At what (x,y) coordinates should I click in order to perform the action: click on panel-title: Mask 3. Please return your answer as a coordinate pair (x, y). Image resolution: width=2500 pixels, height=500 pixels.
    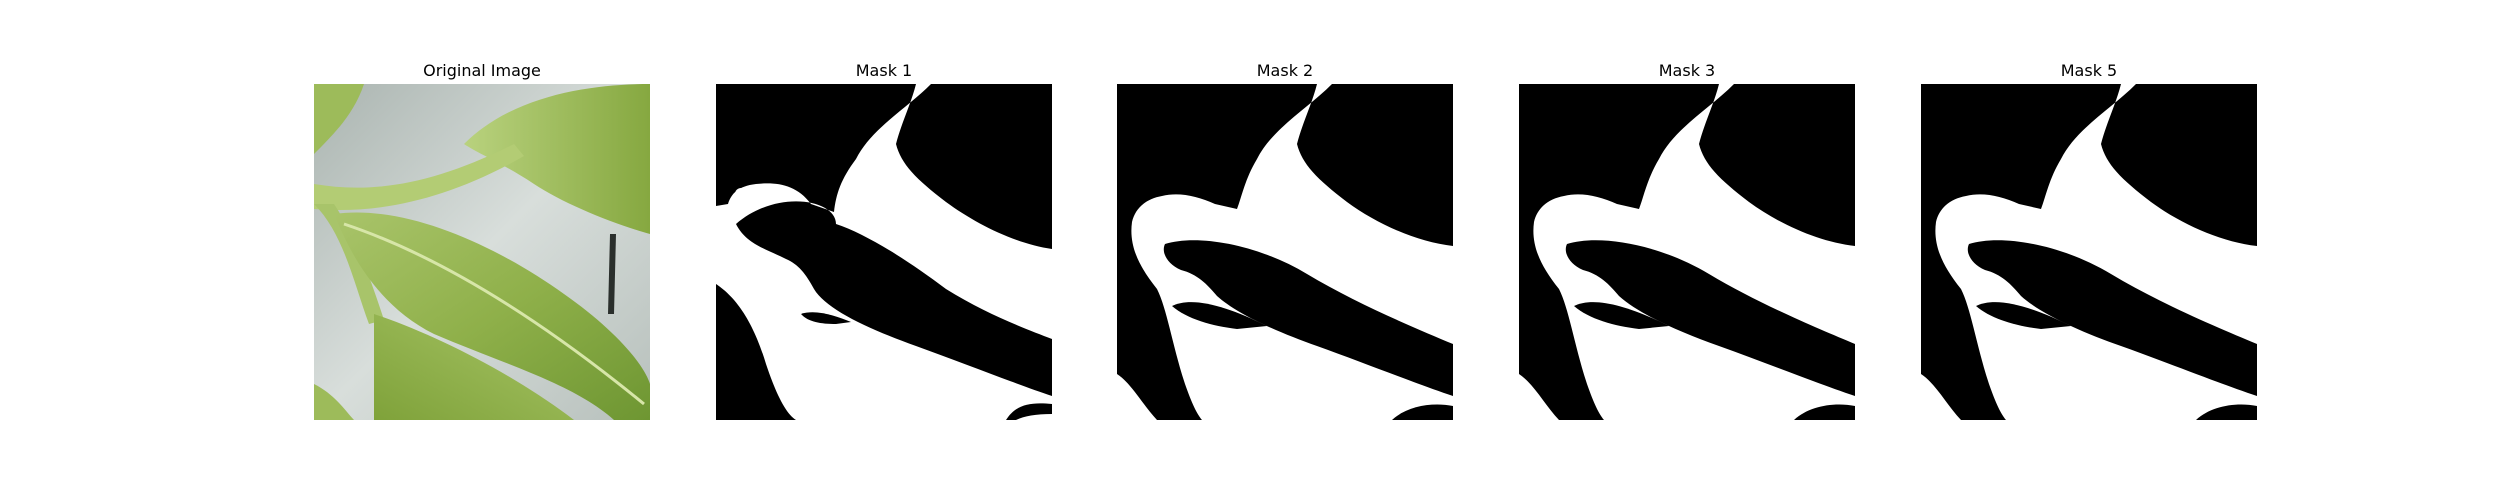
    Looking at the image, I should click on (1687, 70).